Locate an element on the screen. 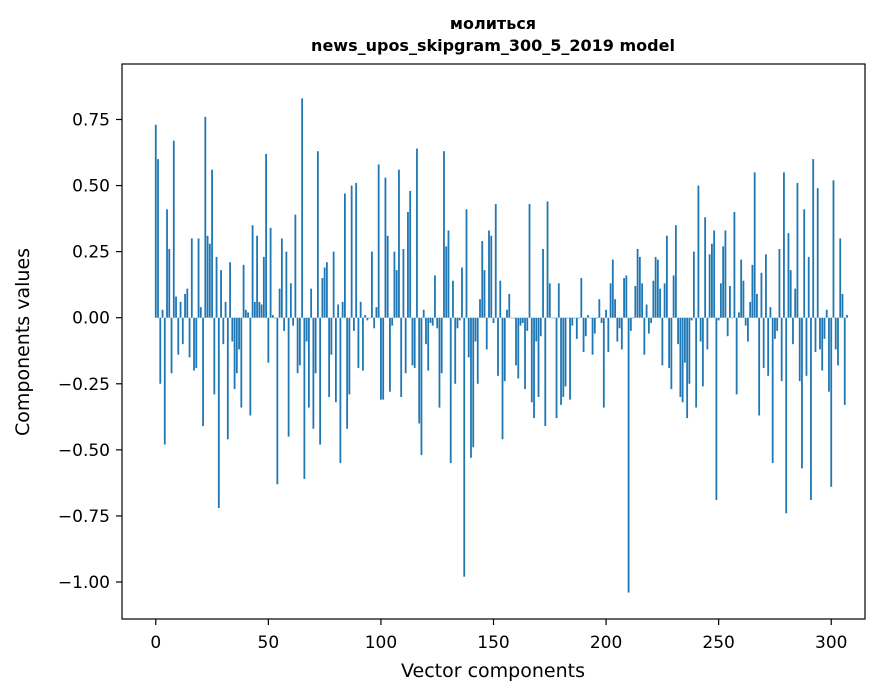 The width and height of the screenshot is (880, 696). x-tick-label: 150 is located at coordinates (493, 643).